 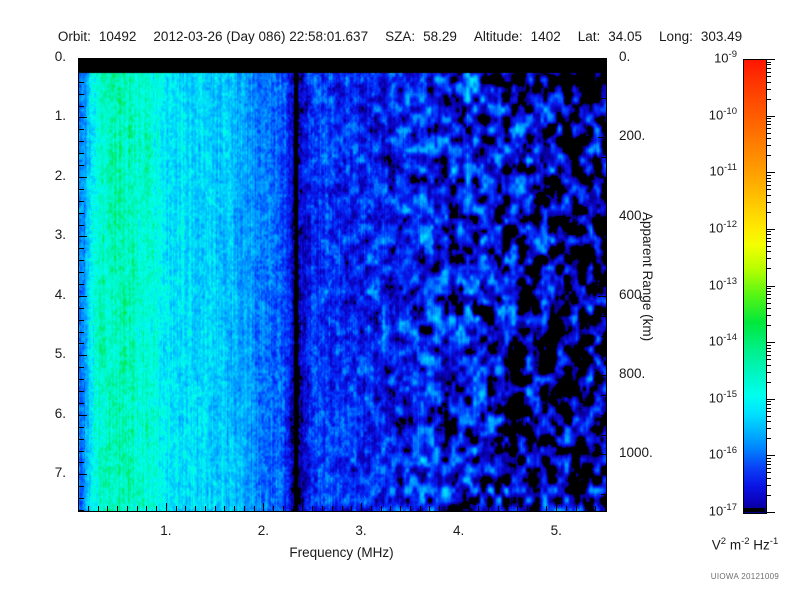 What do you see at coordinates (774, 541) in the screenshot?
I see `unit-exp-hz: -1` at bounding box center [774, 541].